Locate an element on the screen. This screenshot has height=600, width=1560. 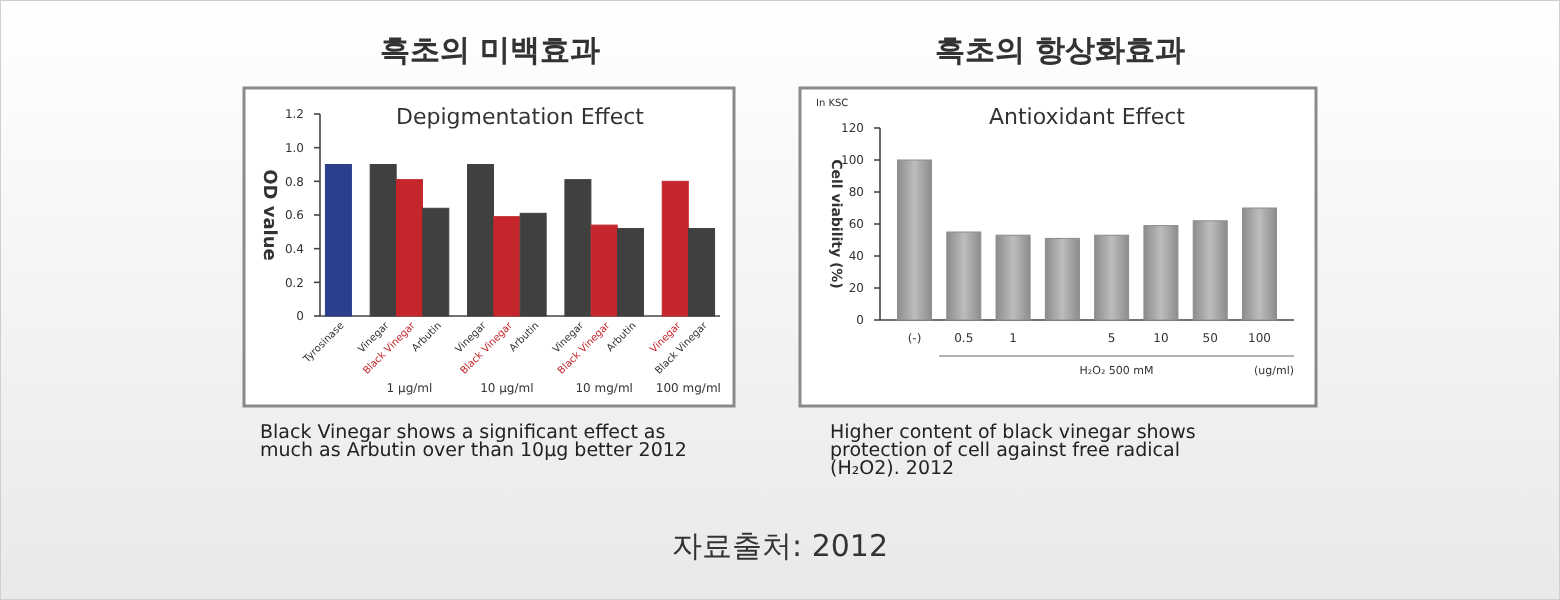
chart-subtitle: Depigmentation Effect is located at coordinates (521, 117).